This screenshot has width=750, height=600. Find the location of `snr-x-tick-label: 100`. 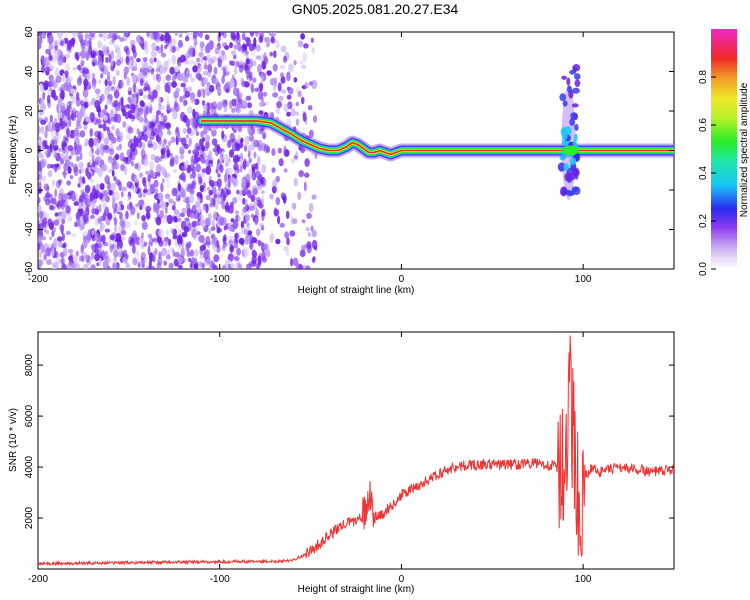

snr-x-tick-label: 100 is located at coordinates (583, 579).